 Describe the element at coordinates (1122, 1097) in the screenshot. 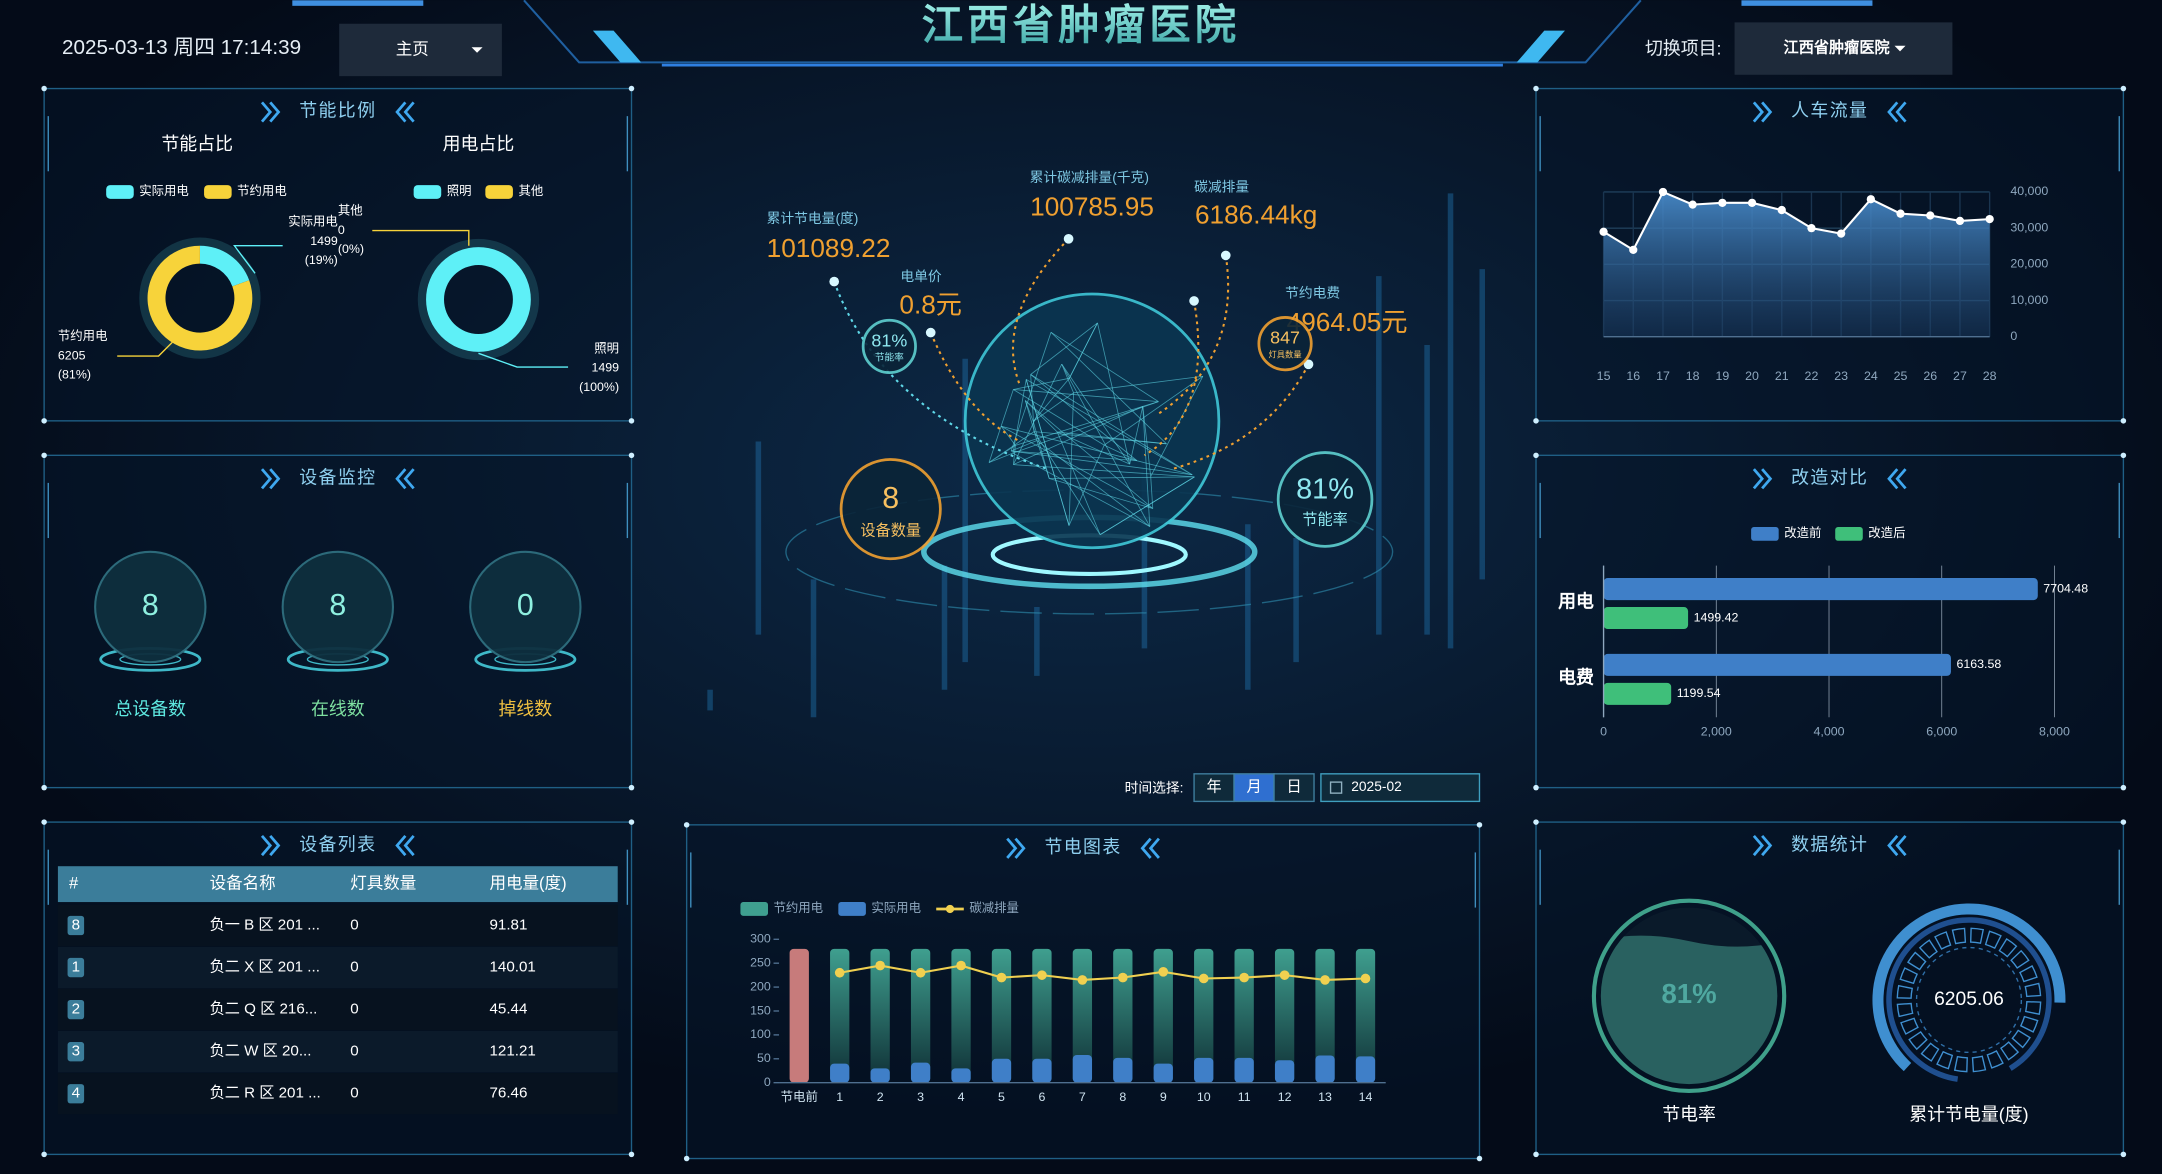

I see `x-tick-label: 8` at that location.